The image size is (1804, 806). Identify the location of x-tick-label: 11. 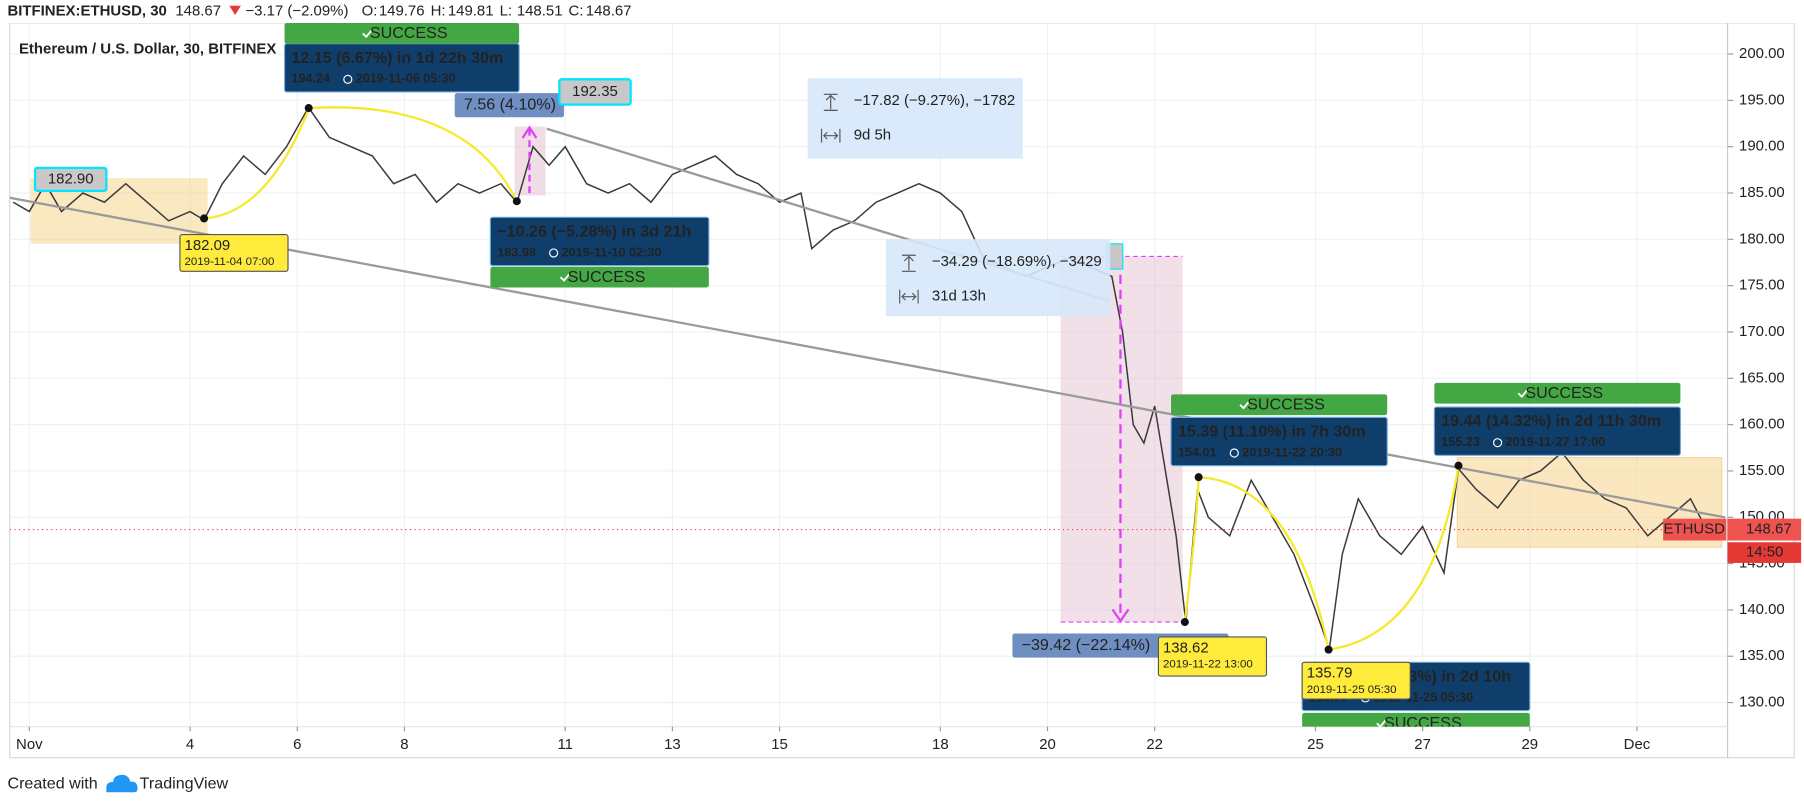
(565, 744).